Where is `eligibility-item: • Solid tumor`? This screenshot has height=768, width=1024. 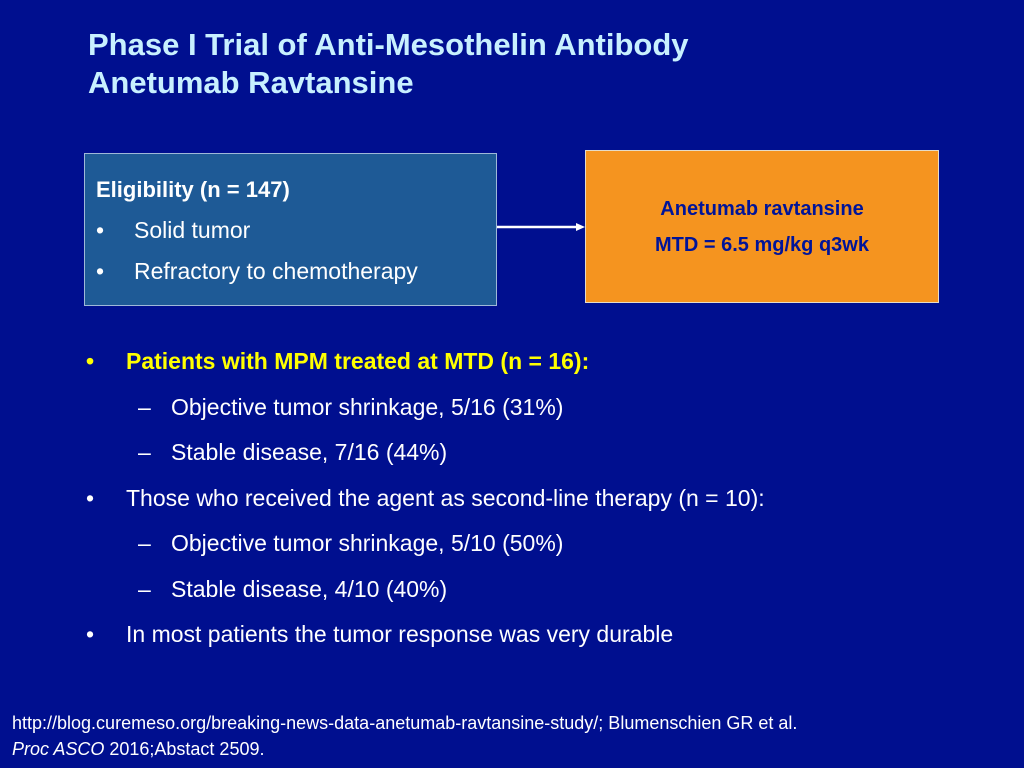 eligibility-item: • Solid tumor is located at coordinates (296, 230).